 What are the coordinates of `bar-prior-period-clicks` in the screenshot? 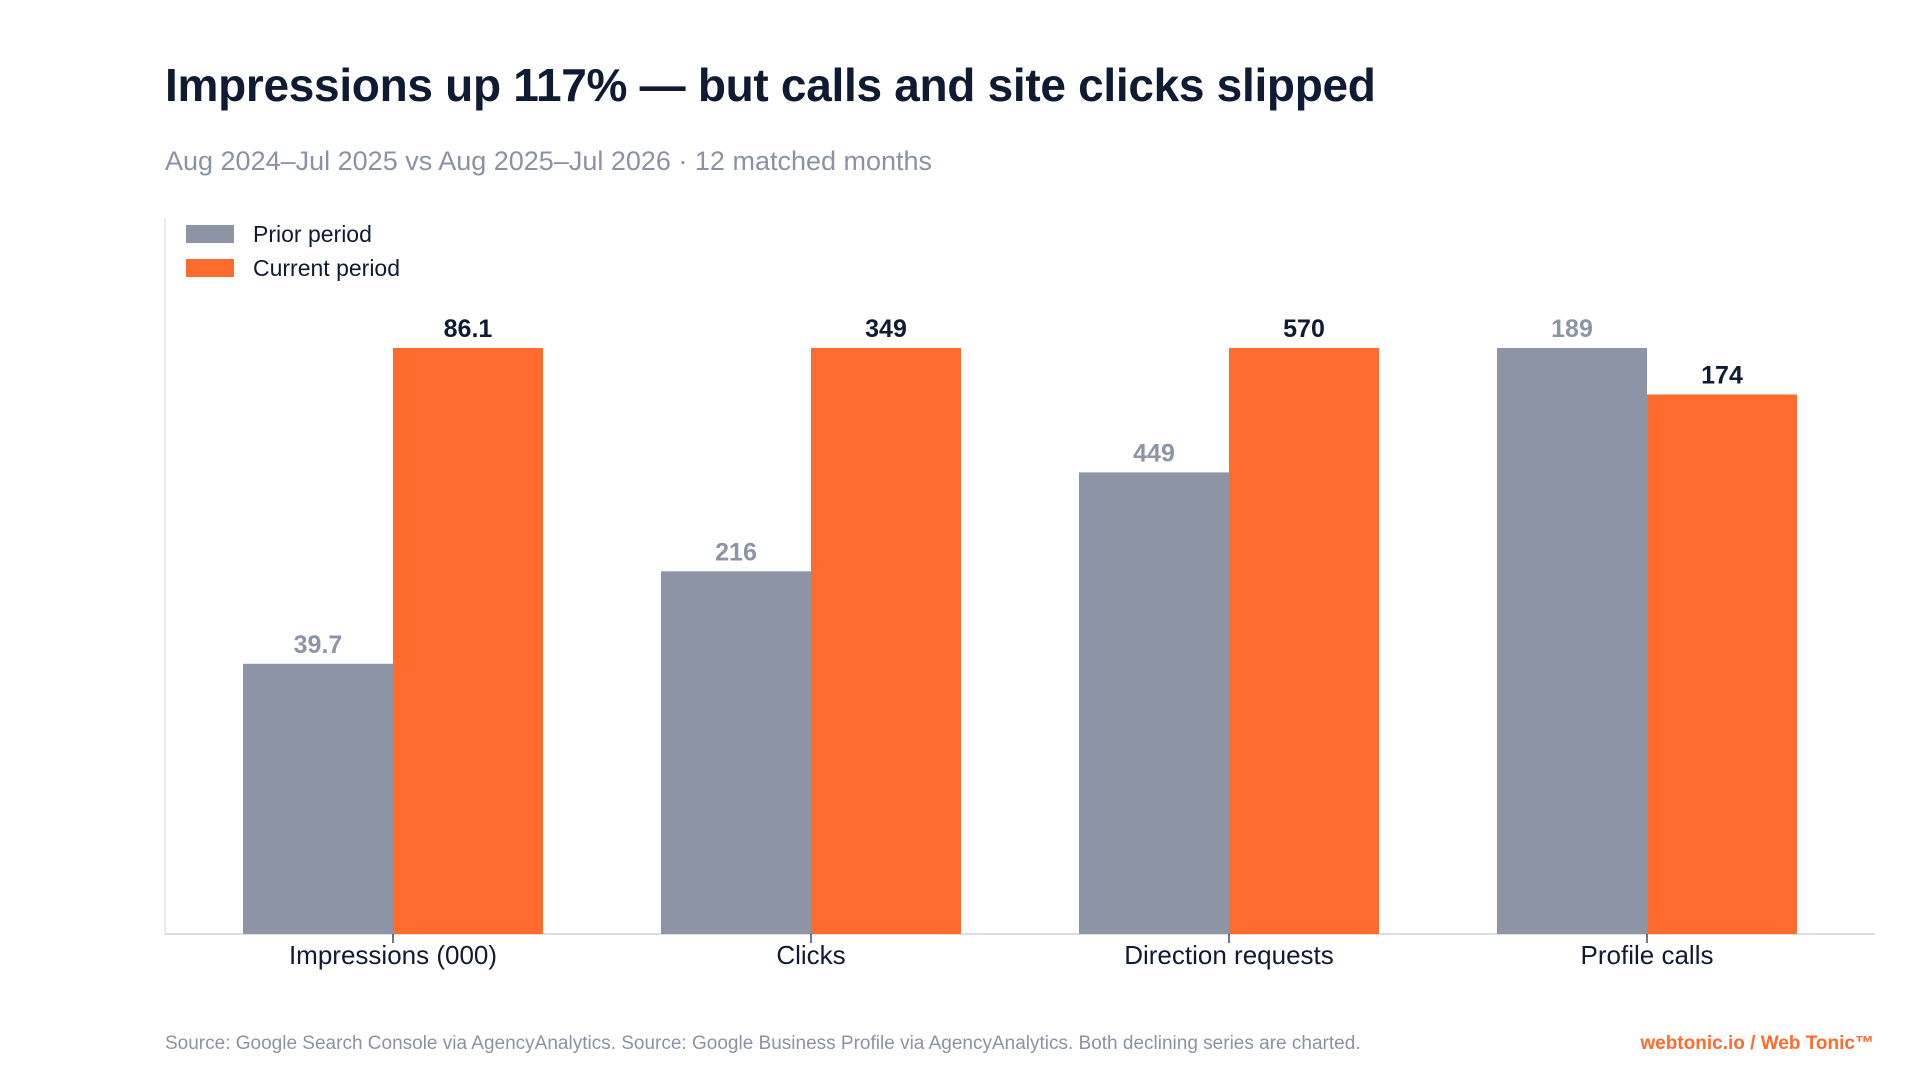 It's located at (736, 752).